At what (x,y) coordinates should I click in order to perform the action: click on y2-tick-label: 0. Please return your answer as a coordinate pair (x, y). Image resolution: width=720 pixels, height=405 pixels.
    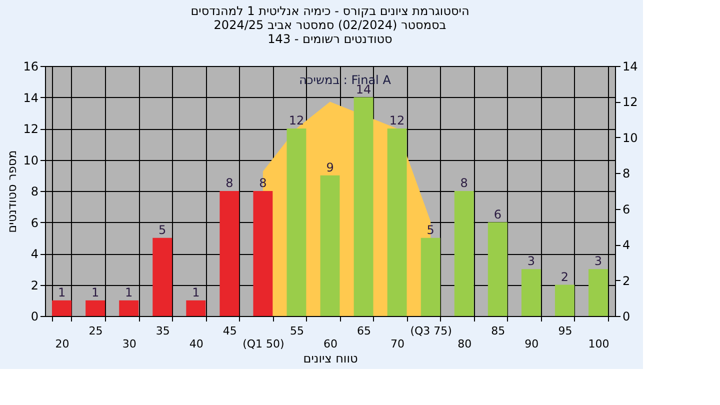
    Looking at the image, I should click on (626, 317).